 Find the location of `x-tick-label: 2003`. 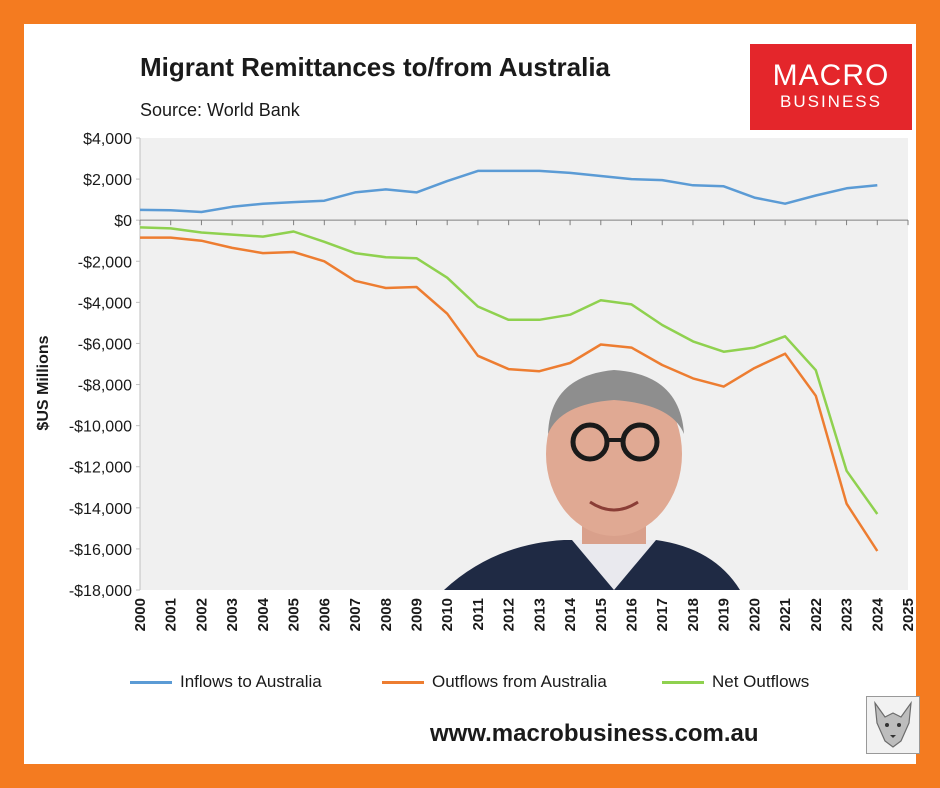

x-tick-label: 2003 is located at coordinates (232, 614).